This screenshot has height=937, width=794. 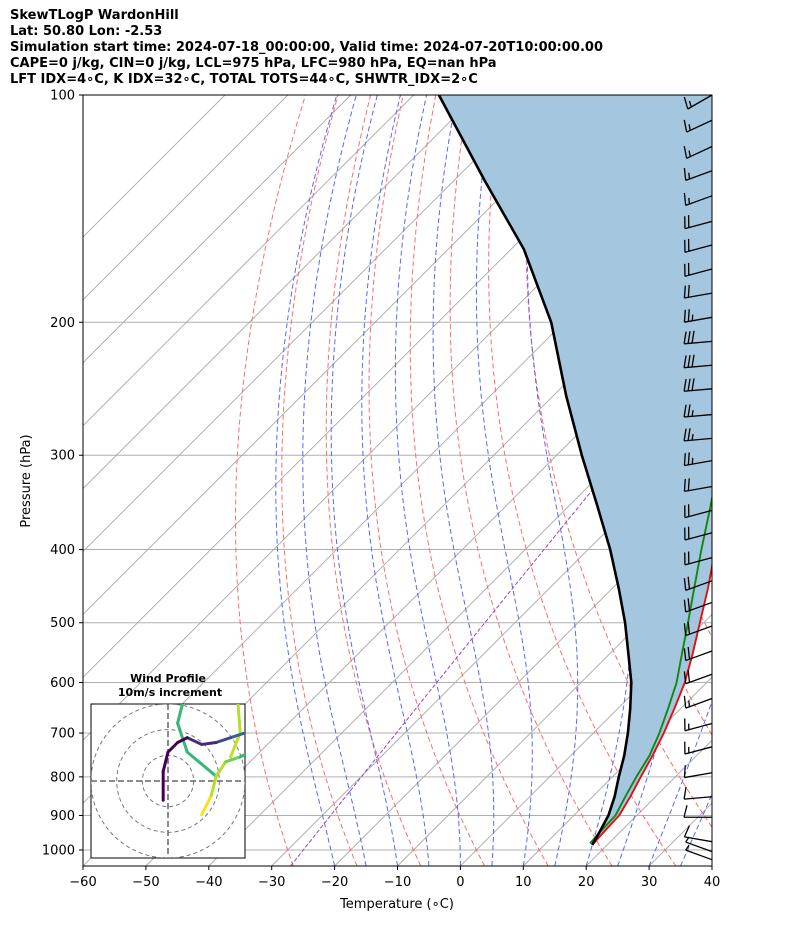 I want to click on x-axis-label: Temperature (∘C), so click(x=396, y=904).